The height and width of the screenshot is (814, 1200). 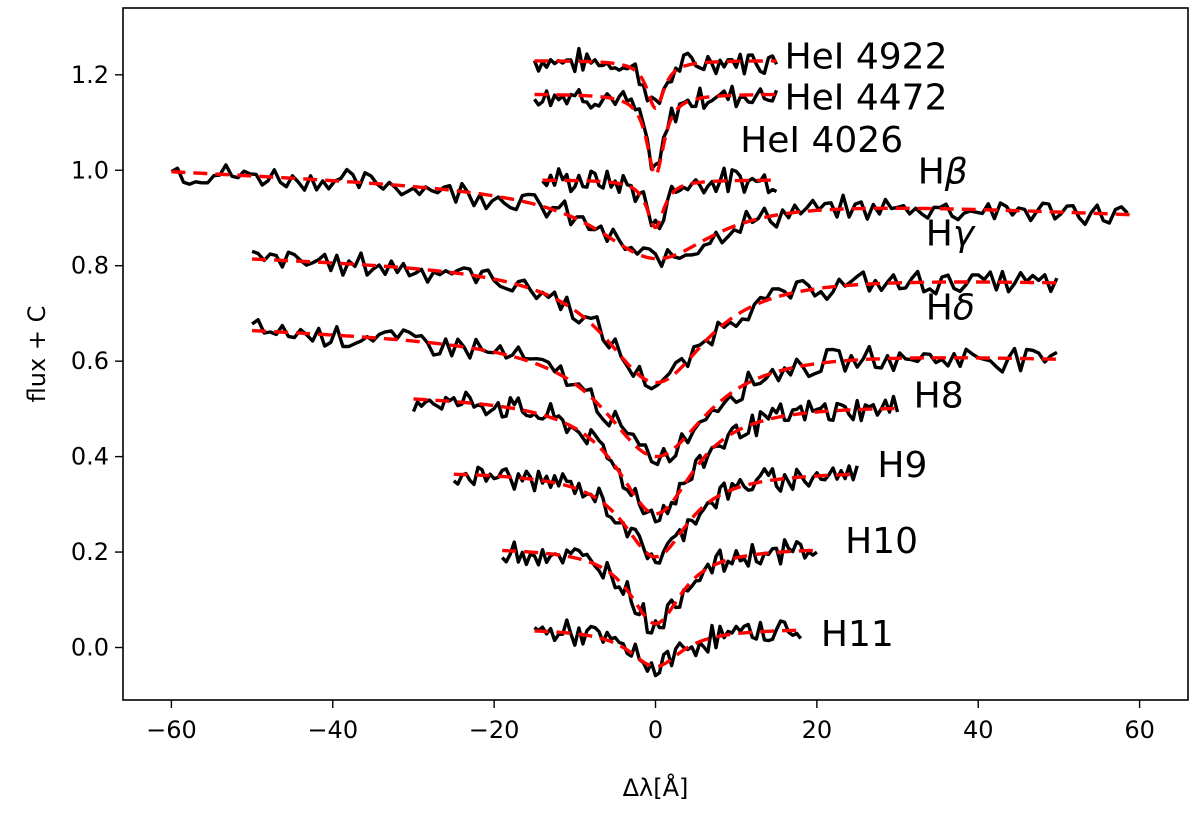 I want to click on x-tick-label: −60, so click(x=171, y=730).